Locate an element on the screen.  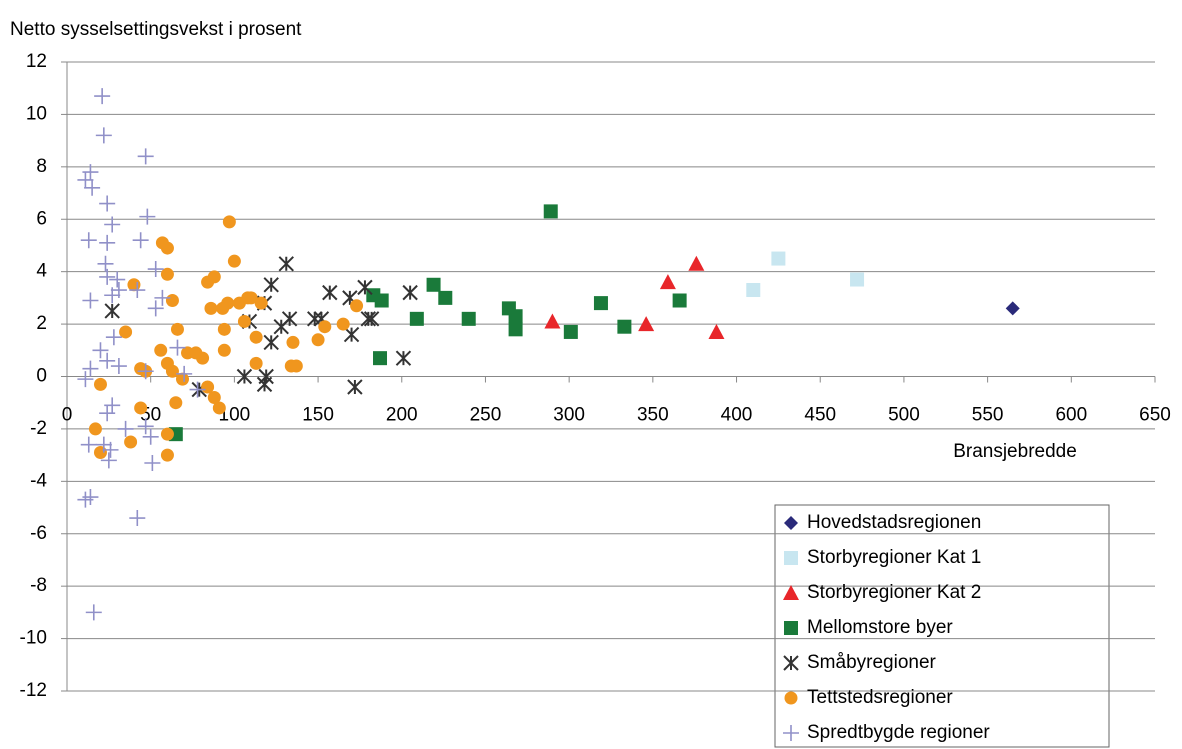
legend-label: Mellomstore byer is located at coordinates (880, 627).